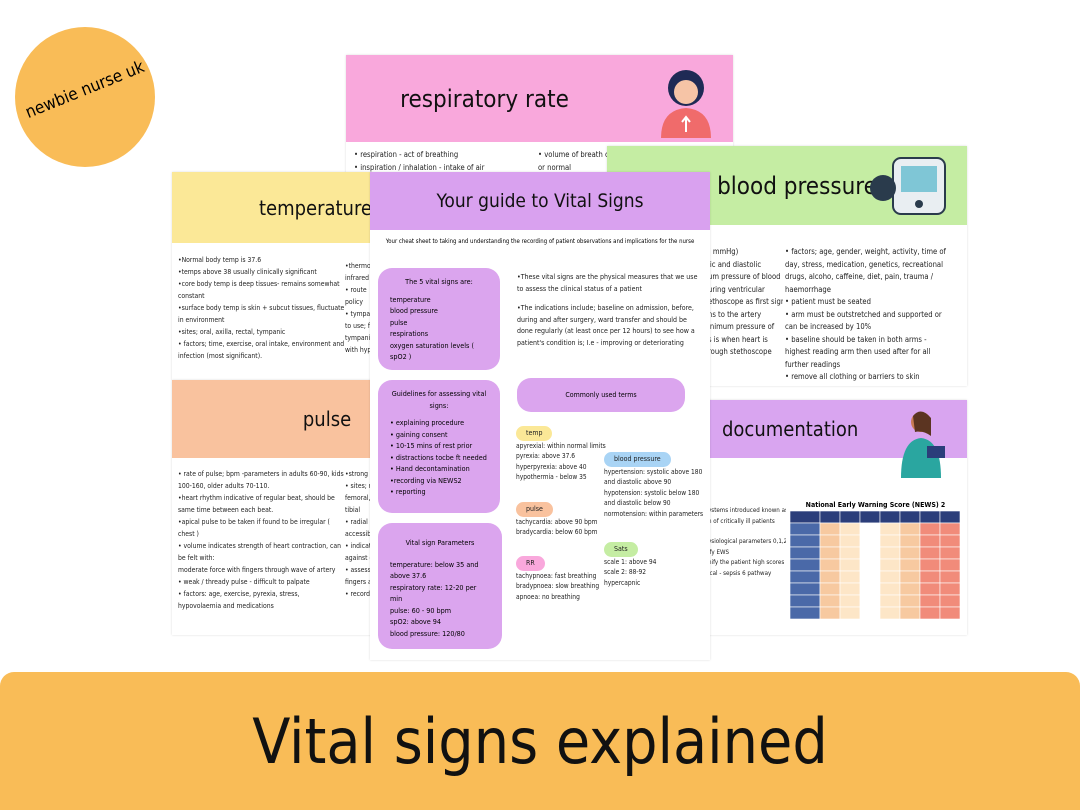 The image size is (1080, 810). I want to click on text-line: to use; fl, so click(358, 326).